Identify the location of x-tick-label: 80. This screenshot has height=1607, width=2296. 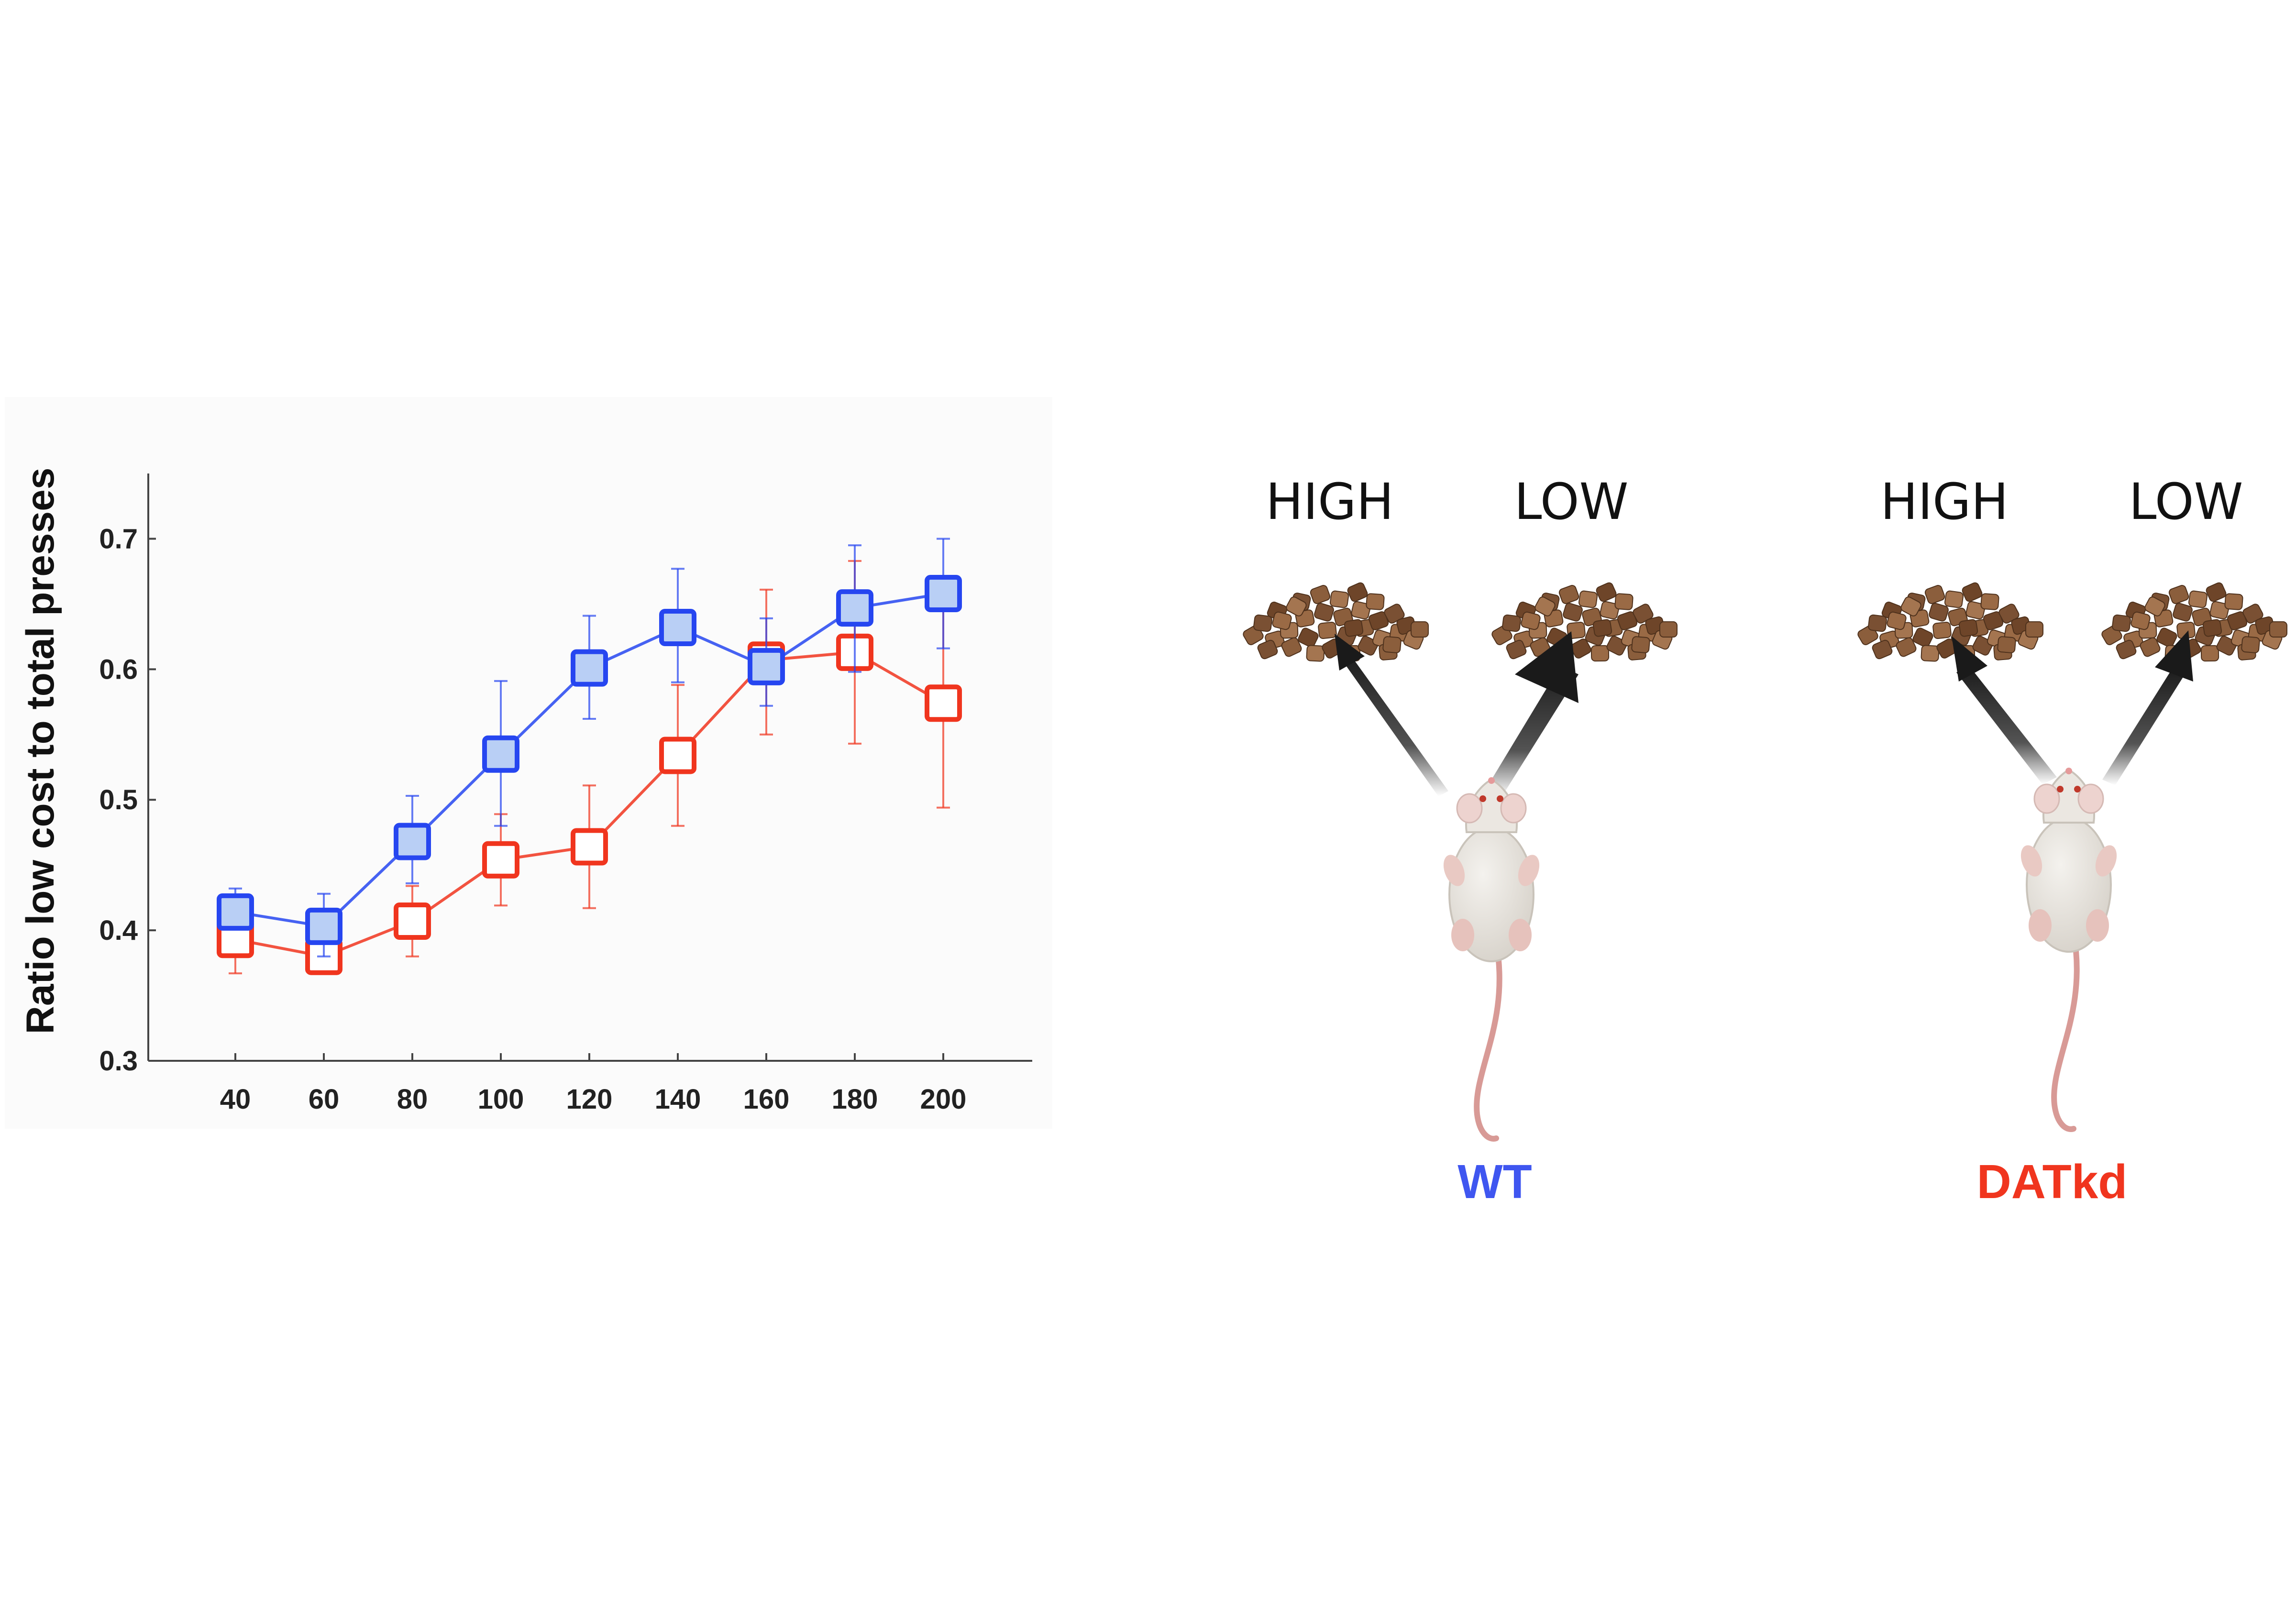
(412, 1099).